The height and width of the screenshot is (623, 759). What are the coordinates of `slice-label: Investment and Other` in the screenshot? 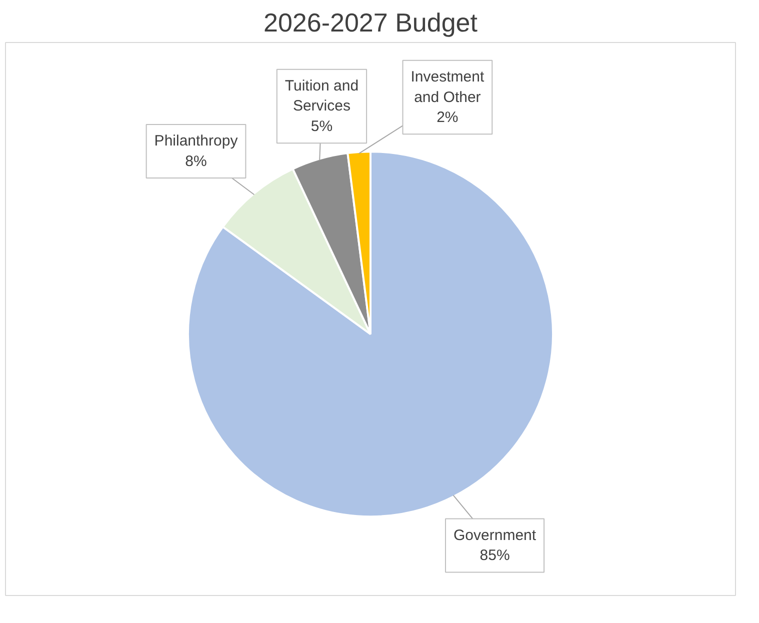 It's located at (447, 87).